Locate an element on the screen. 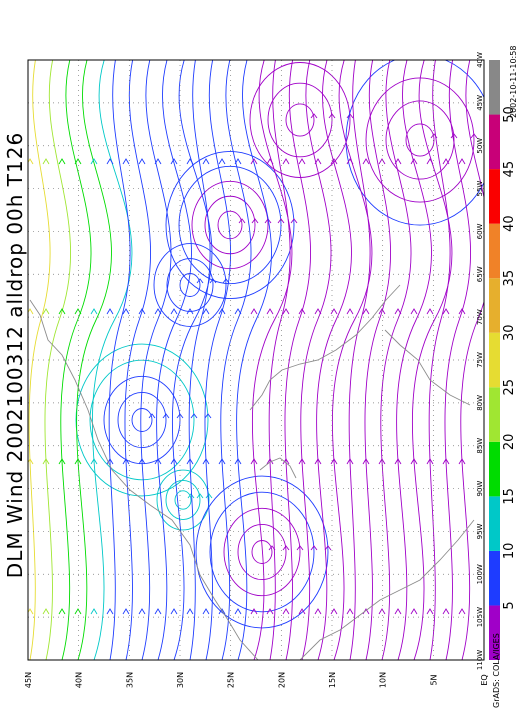 This screenshot has height=712, width=519. longitude-label: 55W is located at coordinates (480, 189).